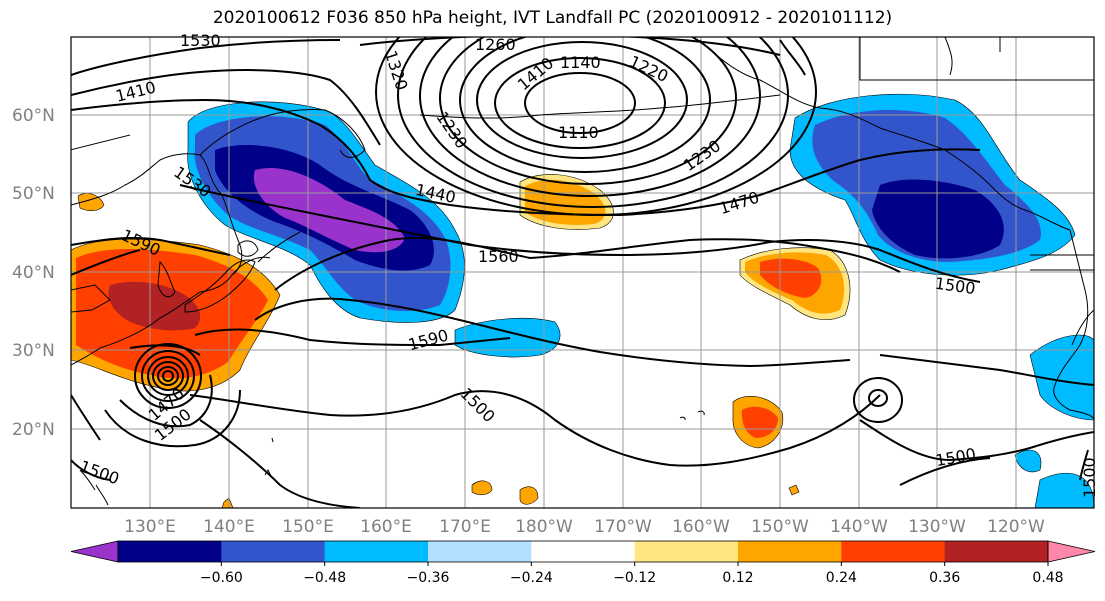 The image size is (1105, 601). I want to click on shade-w-darkred, so click(154, 306).